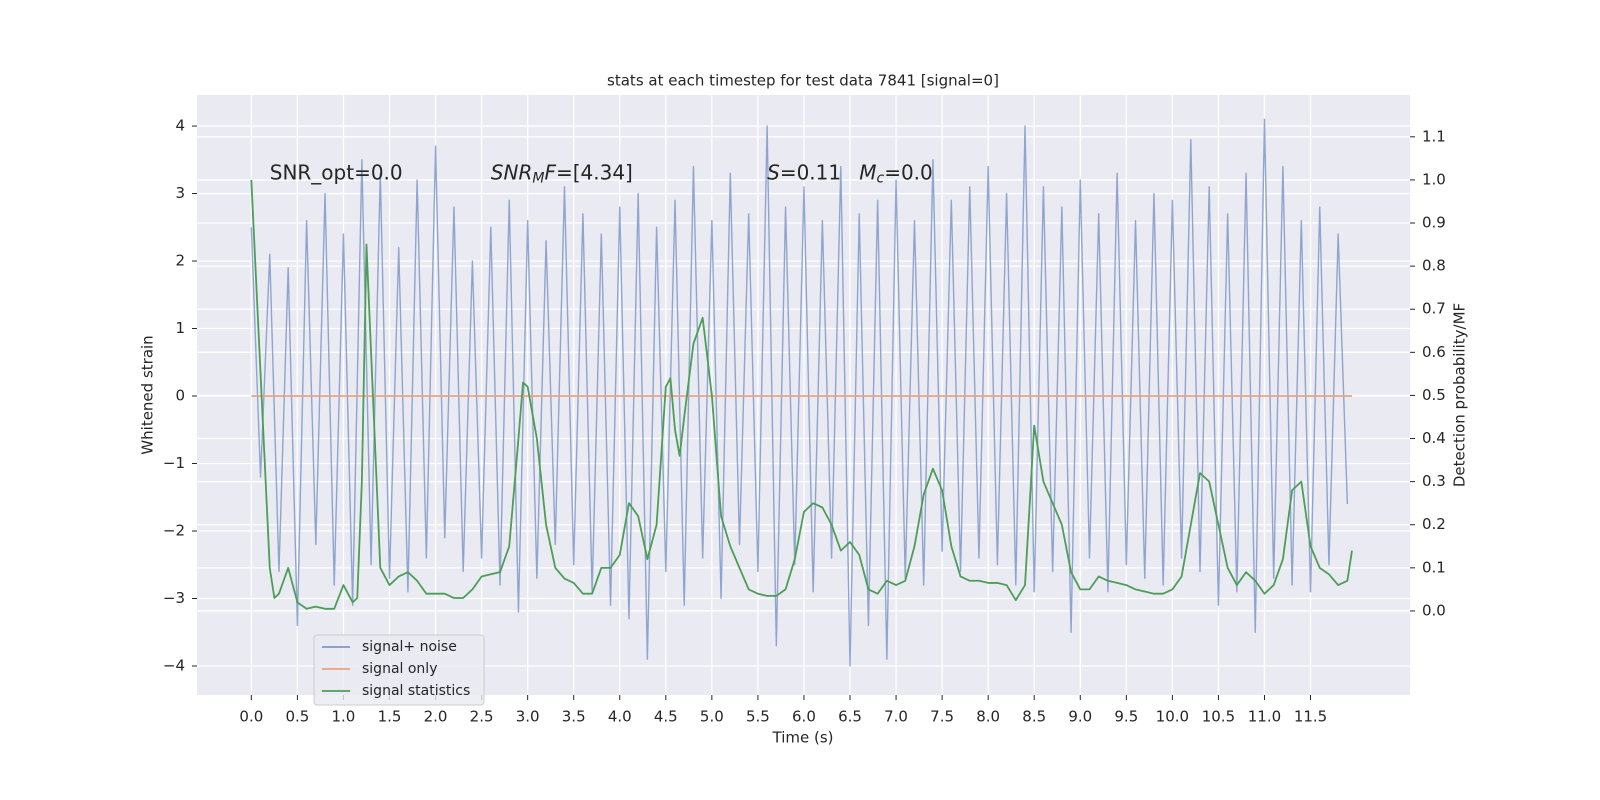  Describe the element at coordinates (390, 717) in the screenshot. I see `x-tick-label: 1.5` at that location.